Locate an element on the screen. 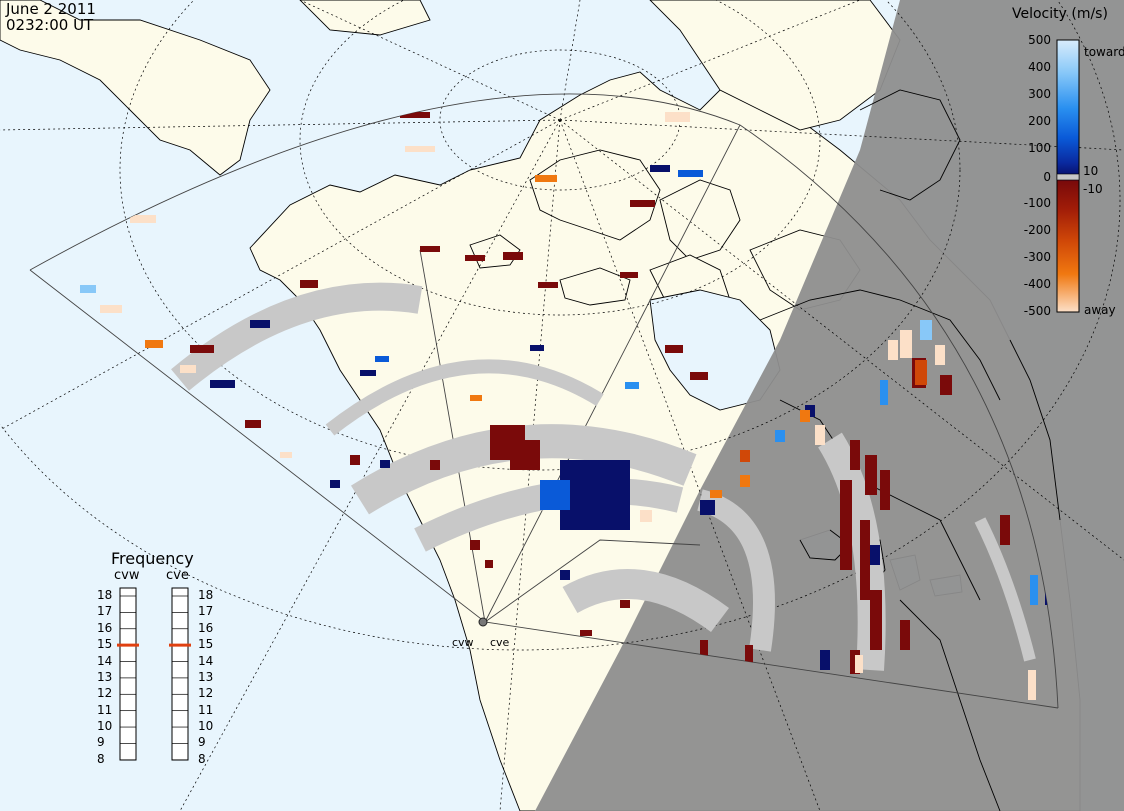 The image size is (1124, 811). away-label: away is located at coordinates (1100, 310).